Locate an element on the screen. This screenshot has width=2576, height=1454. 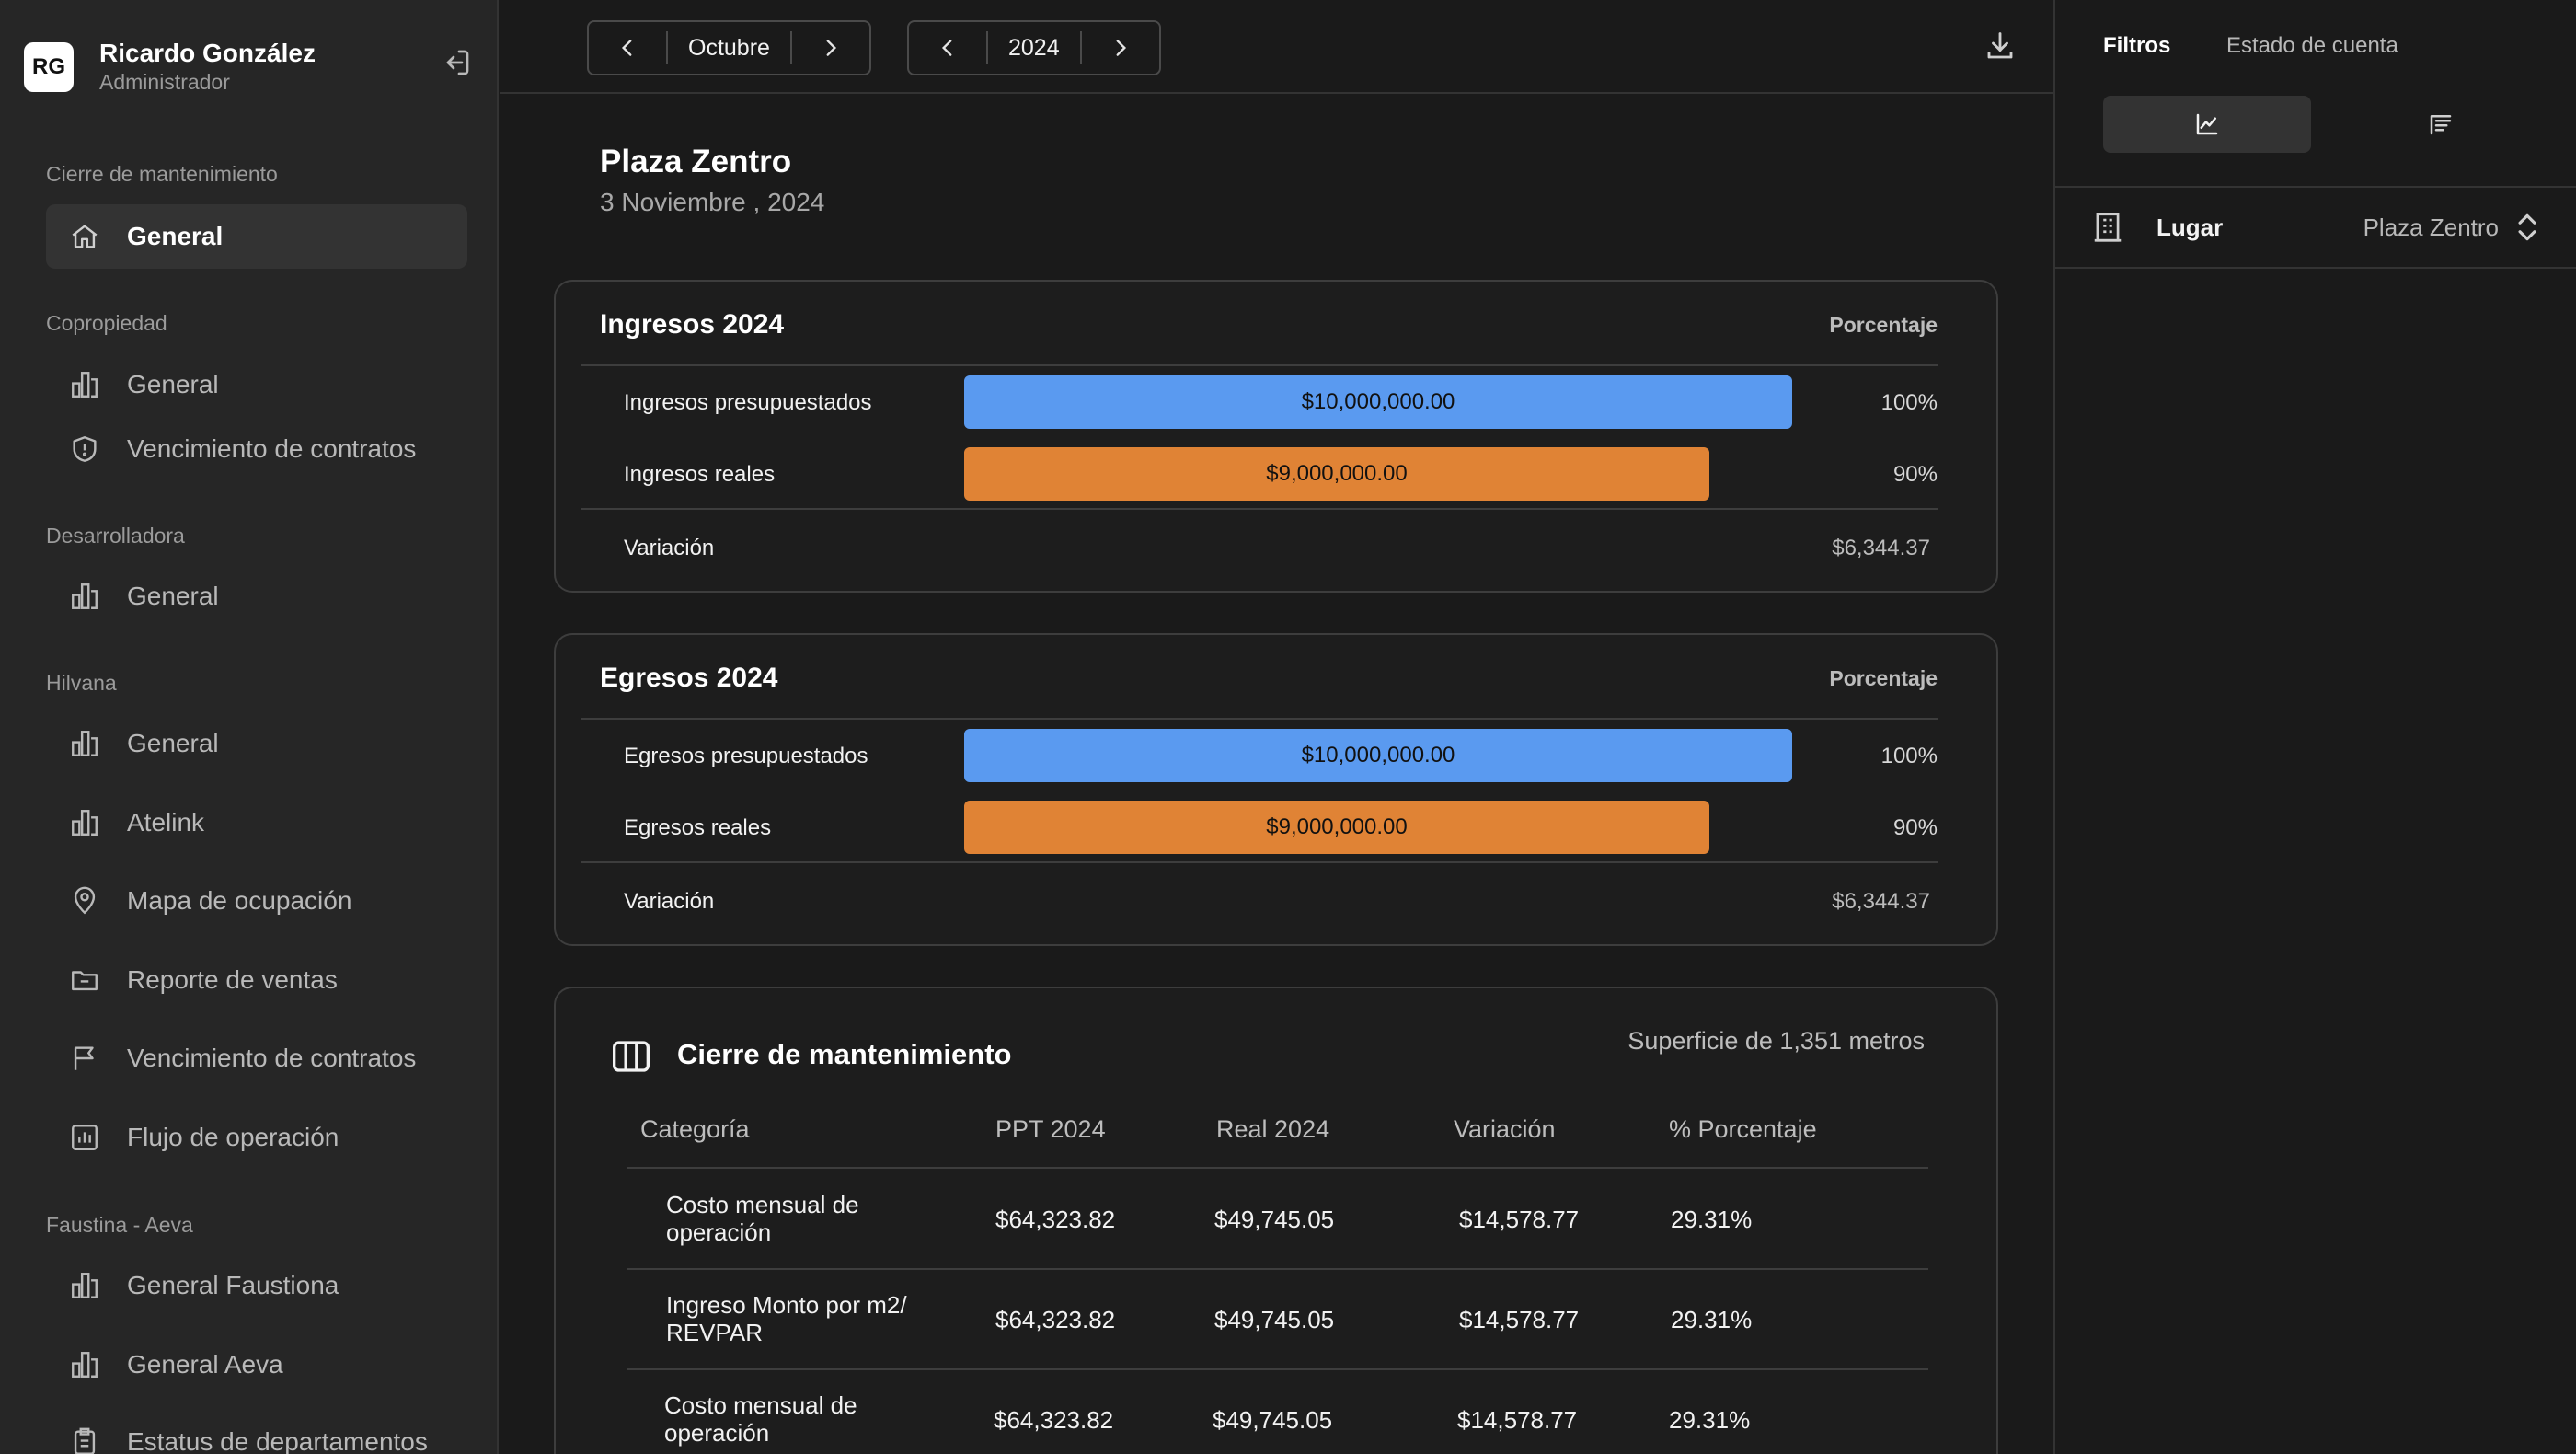
month-value: Octubre is located at coordinates (729, 47).